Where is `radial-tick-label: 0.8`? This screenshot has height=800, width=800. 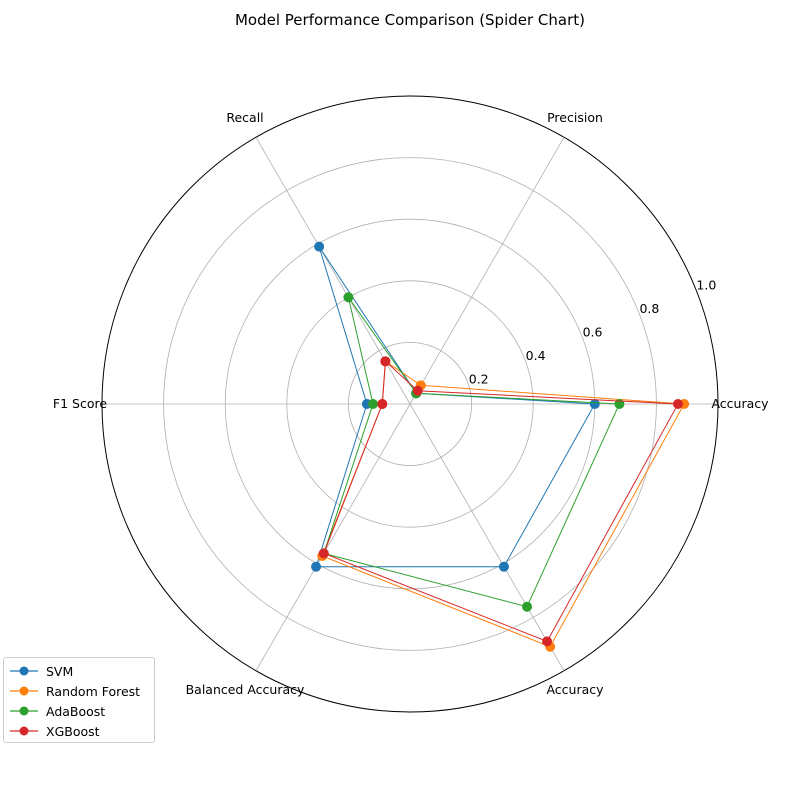 radial-tick-label: 0.8 is located at coordinates (649, 308).